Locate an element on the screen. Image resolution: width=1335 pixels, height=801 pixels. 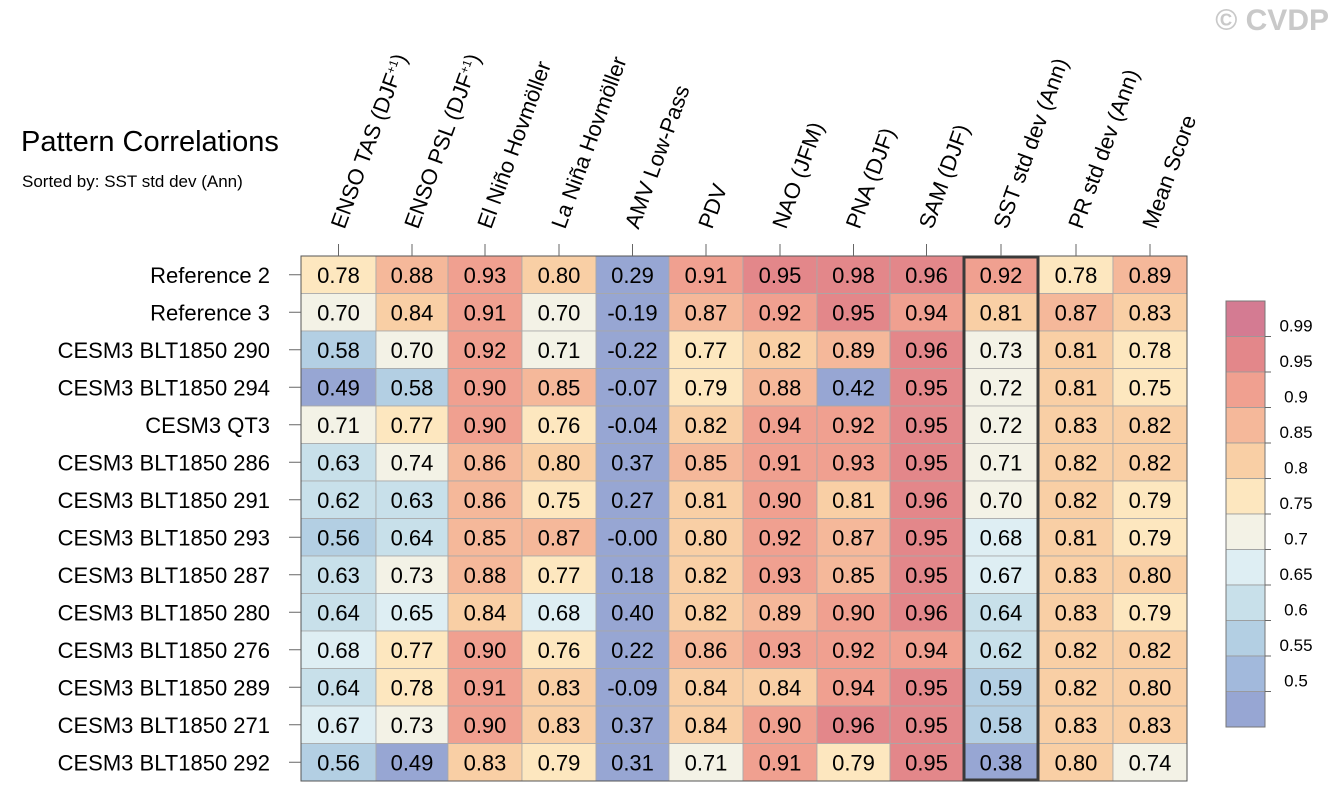
cell-value-label: 0.58 is located at coordinates (1001, 725).